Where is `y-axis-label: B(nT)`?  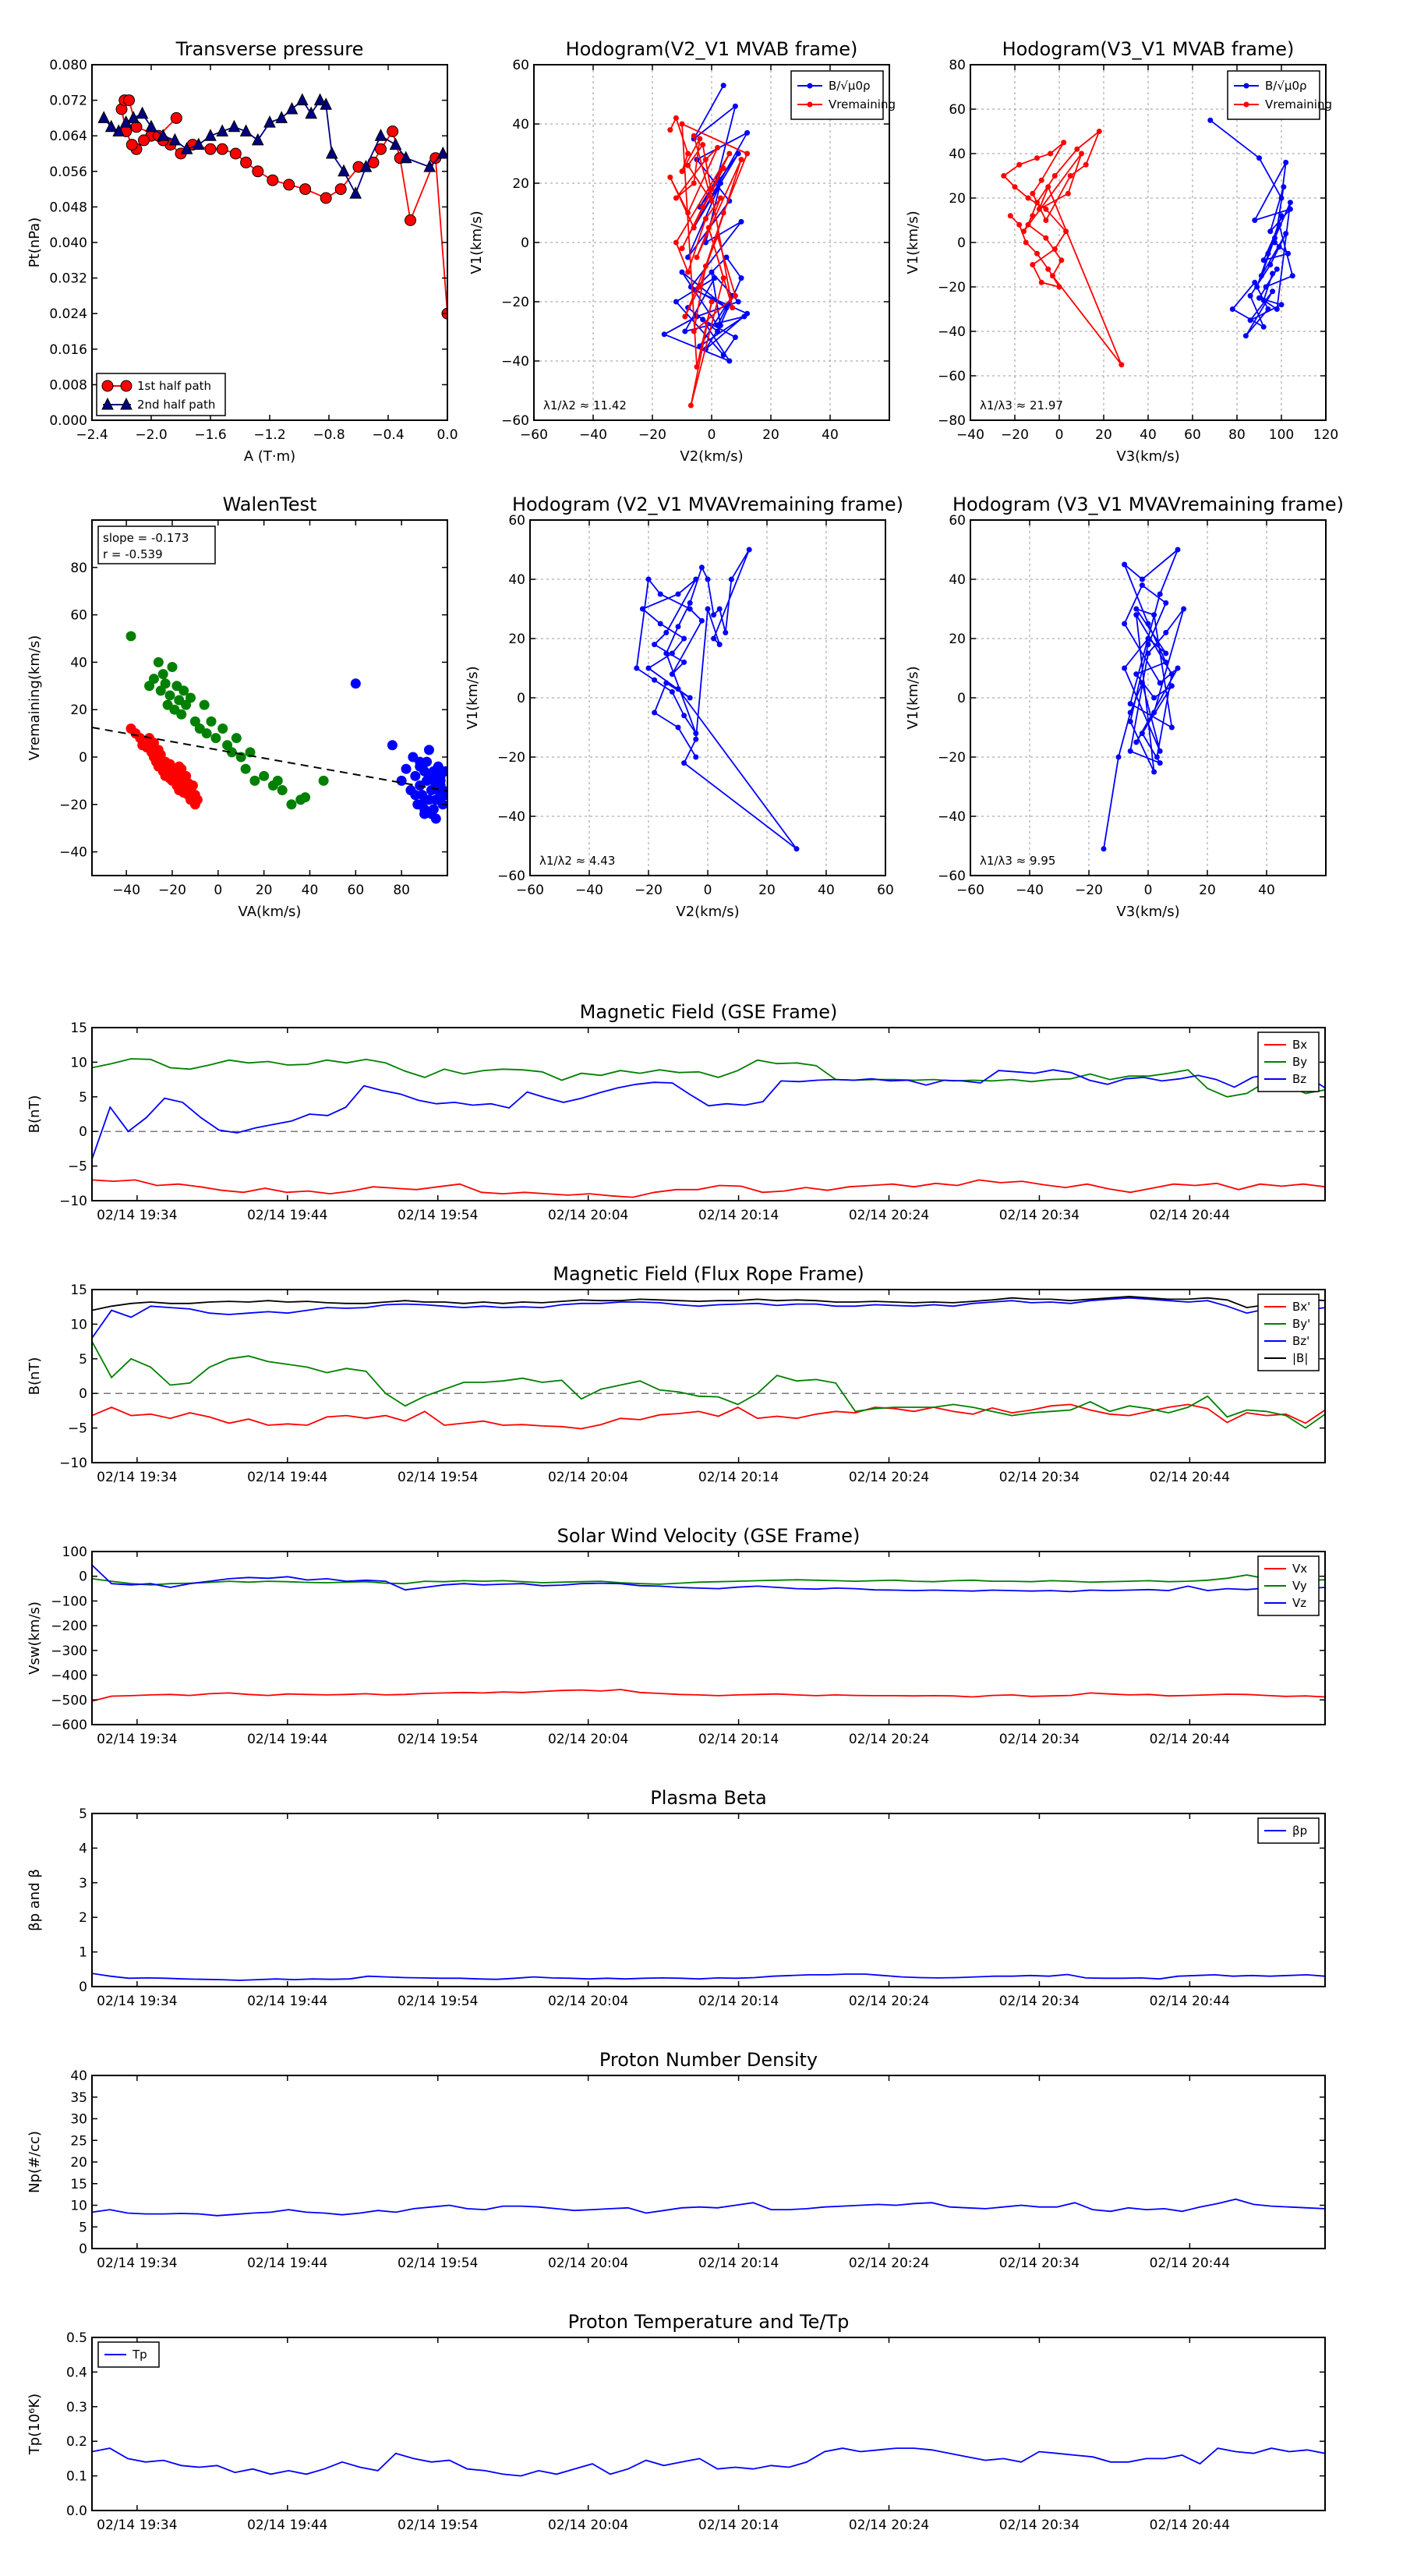 y-axis-label: B(nT) is located at coordinates (35, 1114).